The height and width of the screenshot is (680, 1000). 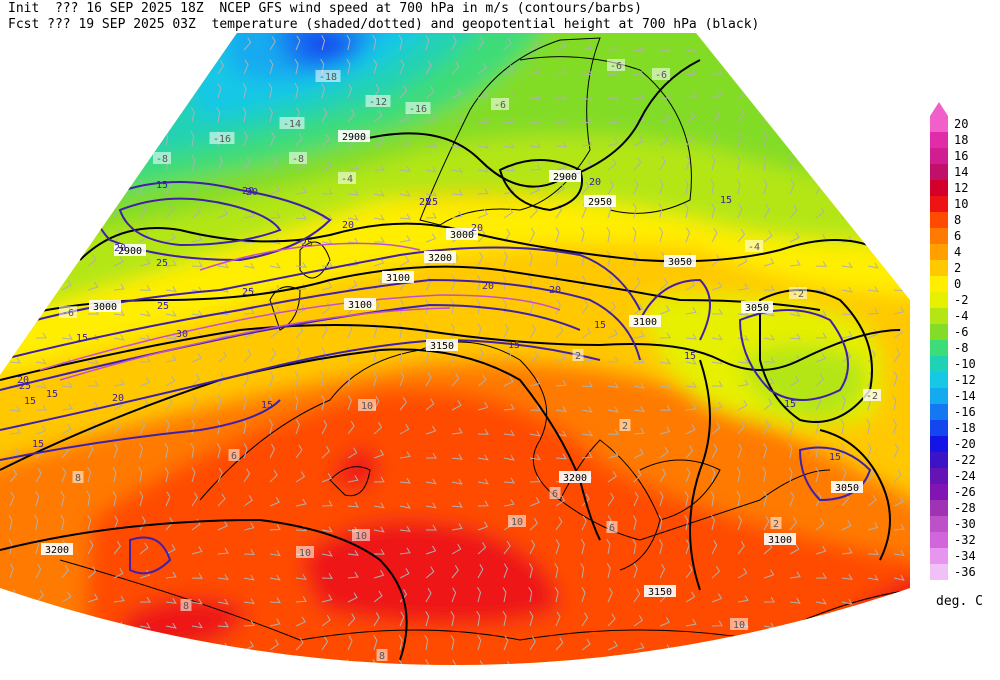 I want to click on svg-text: -2, so click(x=798, y=294).